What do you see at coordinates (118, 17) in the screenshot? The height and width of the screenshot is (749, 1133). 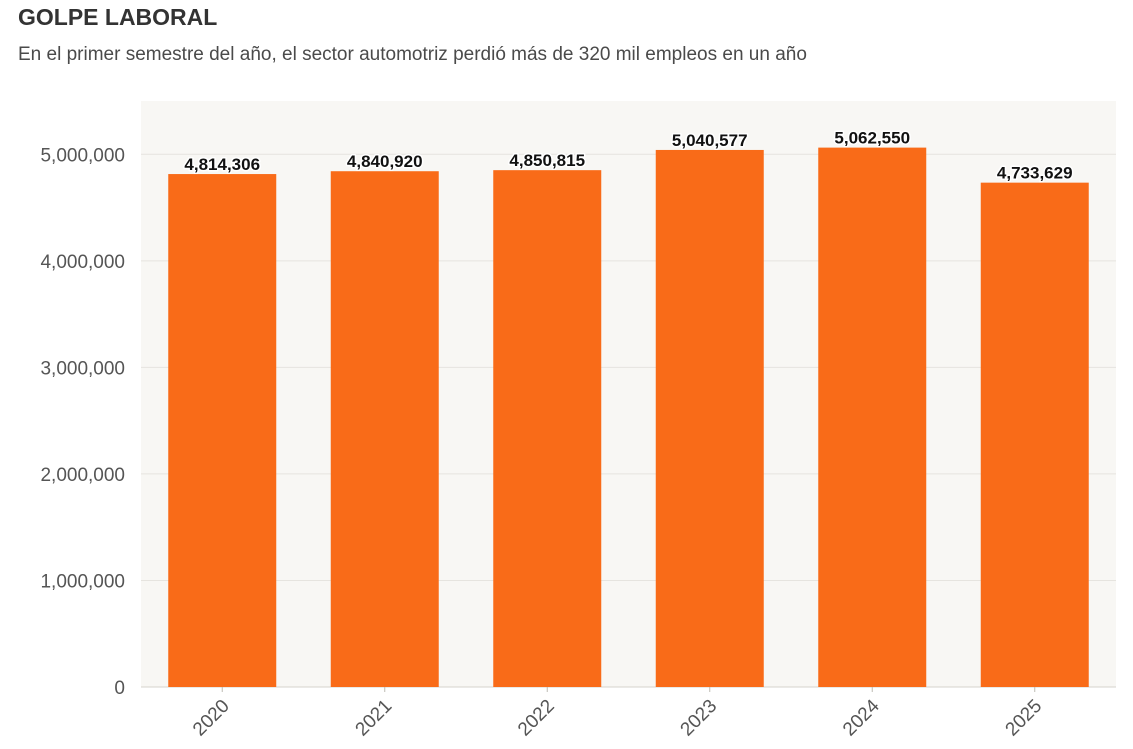 I see `chart-title: GOLPE LABORAL` at bounding box center [118, 17].